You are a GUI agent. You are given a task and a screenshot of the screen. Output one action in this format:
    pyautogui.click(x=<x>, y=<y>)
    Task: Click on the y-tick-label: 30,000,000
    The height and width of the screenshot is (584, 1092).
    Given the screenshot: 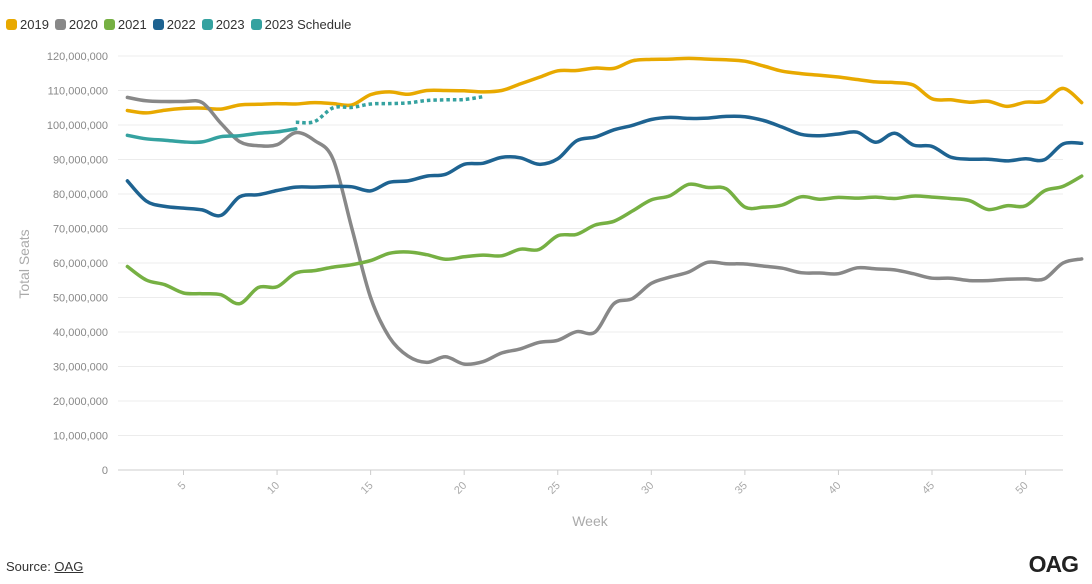 What is the action you would take?
    pyautogui.click(x=80, y=368)
    